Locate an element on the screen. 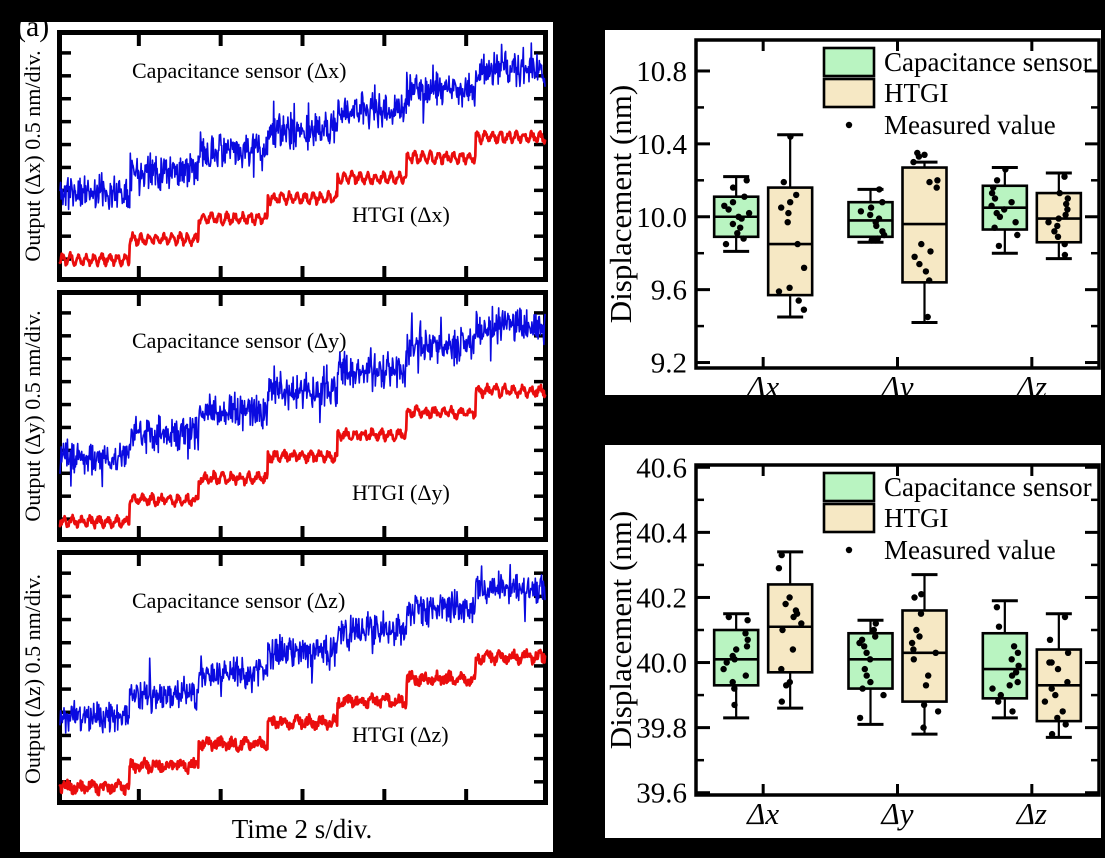  trace-label-capacitance-dz: Capacitance sensor (Δz) is located at coordinates (239, 600).